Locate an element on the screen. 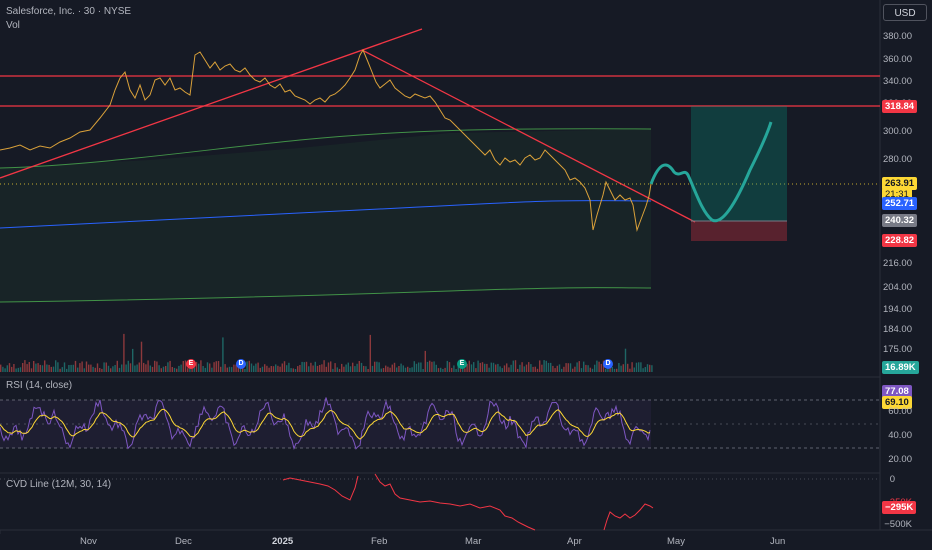  cvd-legend-label: CVD Line (12M, 30, 14) is located at coordinates (59, 484).